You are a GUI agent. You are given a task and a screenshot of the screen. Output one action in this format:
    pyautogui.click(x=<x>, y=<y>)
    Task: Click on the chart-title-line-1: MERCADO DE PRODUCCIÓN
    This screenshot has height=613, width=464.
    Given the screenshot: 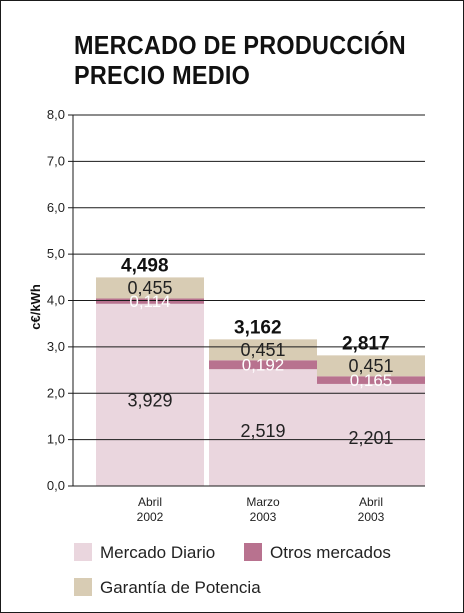 What is the action you would take?
    pyautogui.click(x=240, y=45)
    